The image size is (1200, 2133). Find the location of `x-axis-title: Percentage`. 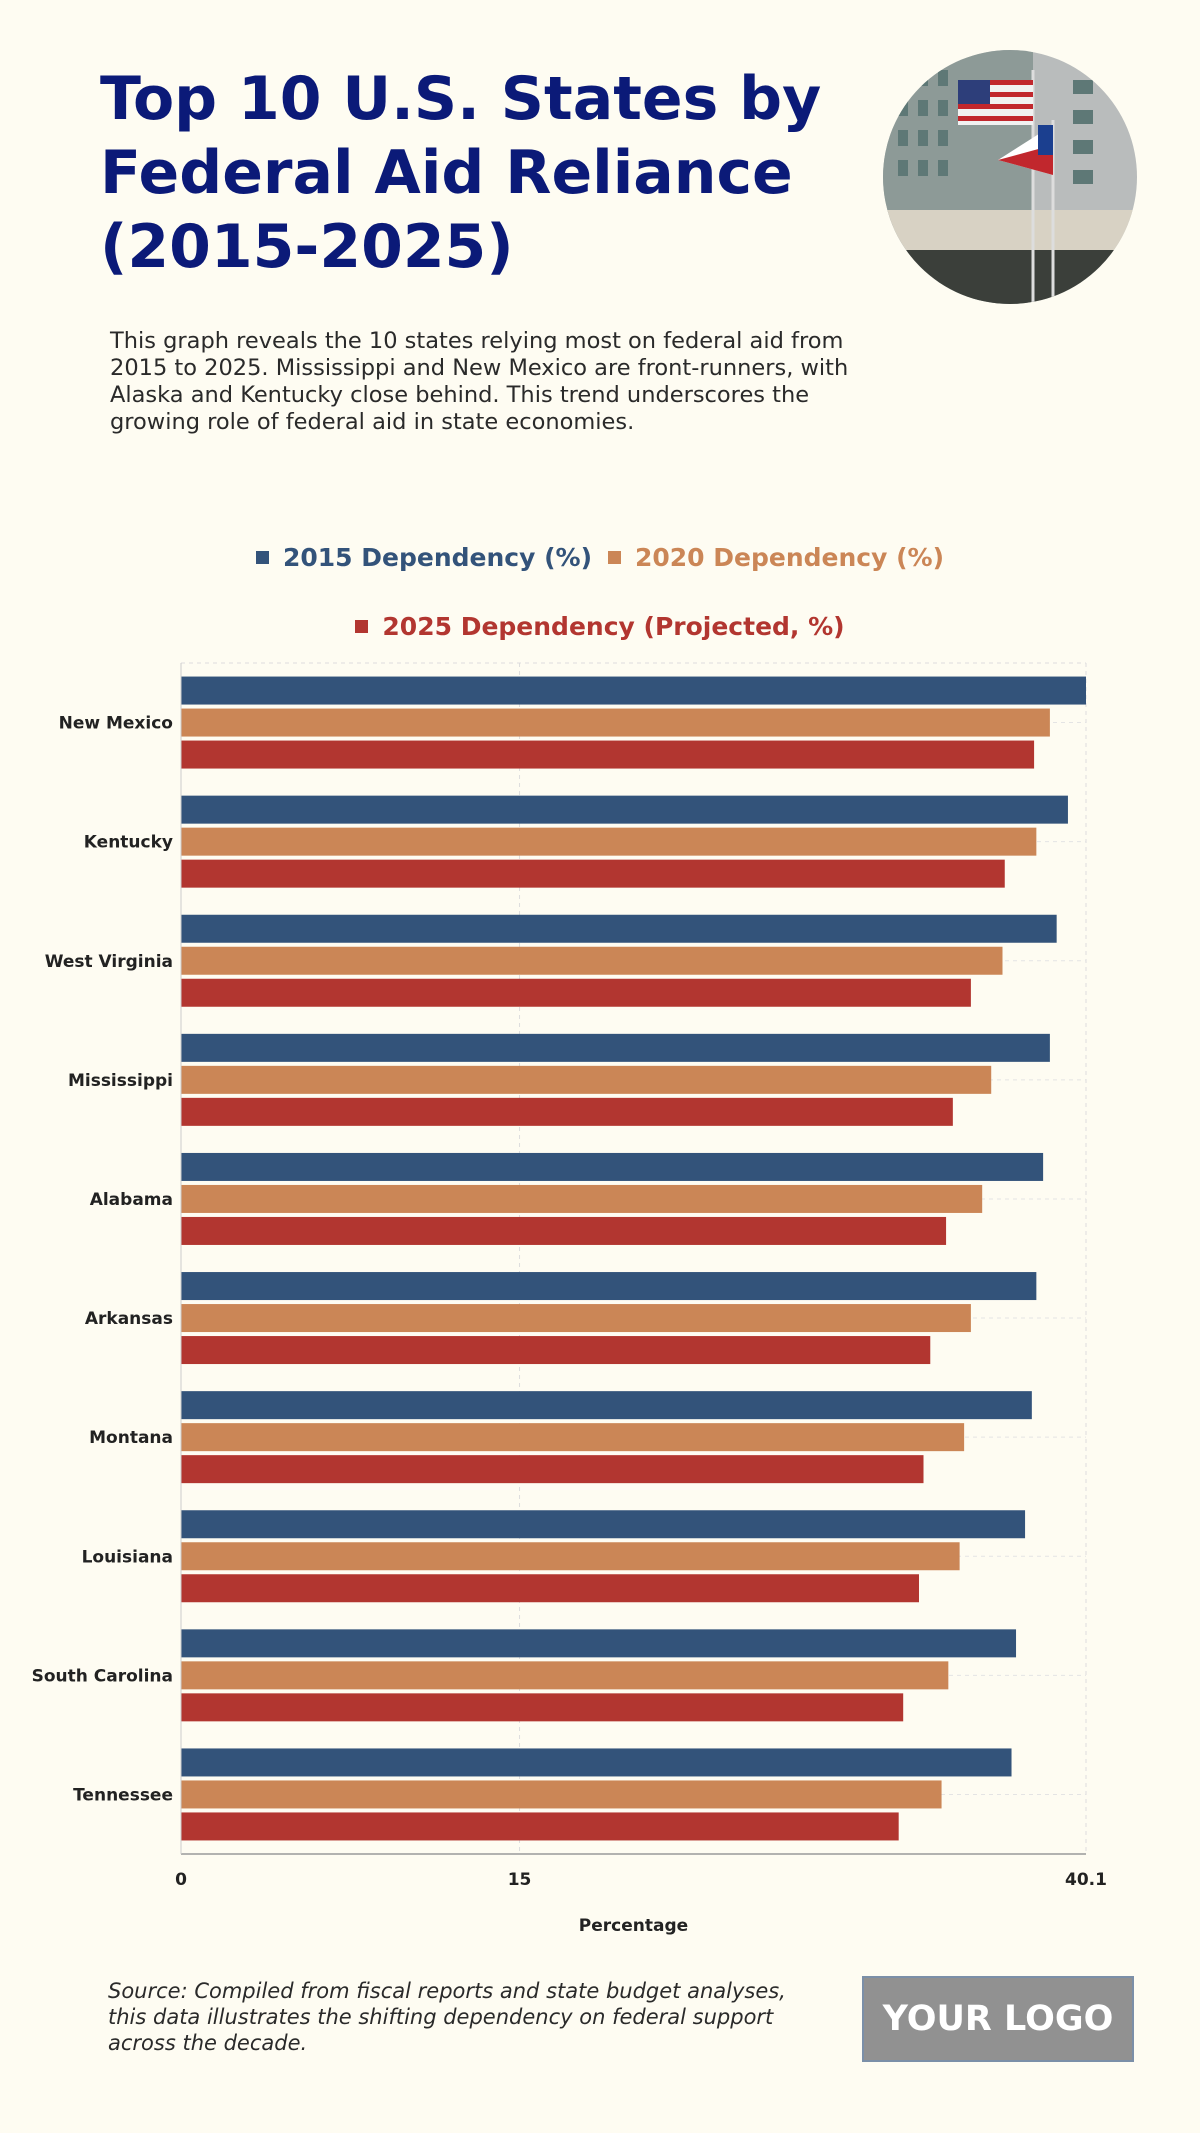

x-axis-title: Percentage is located at coordinates (633, 1926).